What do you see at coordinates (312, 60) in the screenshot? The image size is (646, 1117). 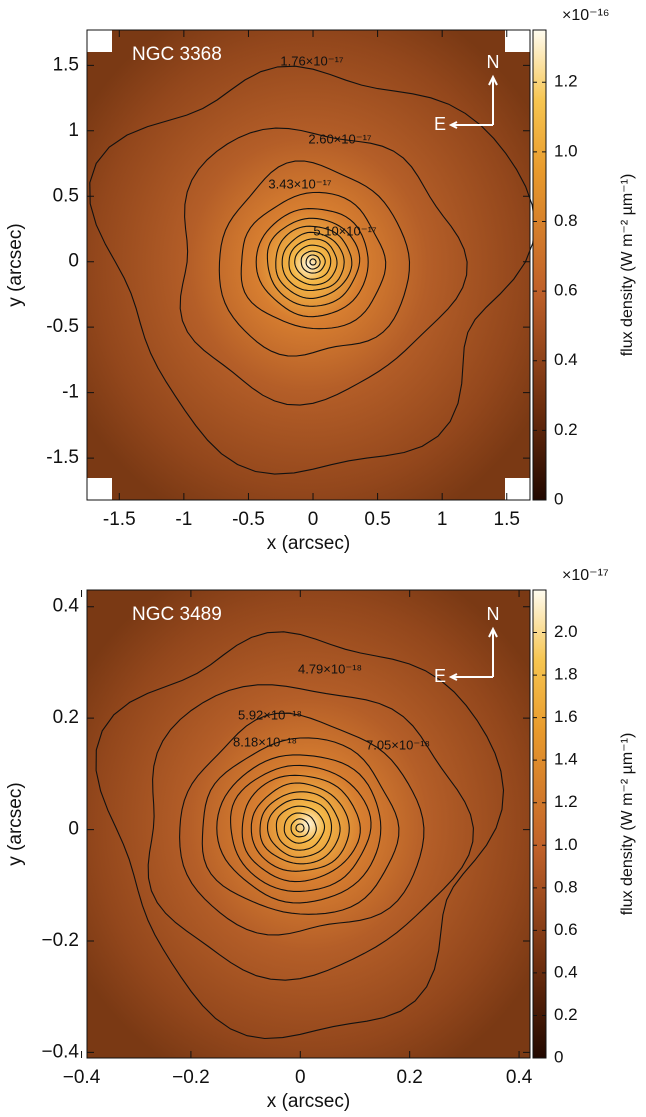 I see `contour-label: 1.76×10⁻¹⁷` at bounding box center [312, 60].